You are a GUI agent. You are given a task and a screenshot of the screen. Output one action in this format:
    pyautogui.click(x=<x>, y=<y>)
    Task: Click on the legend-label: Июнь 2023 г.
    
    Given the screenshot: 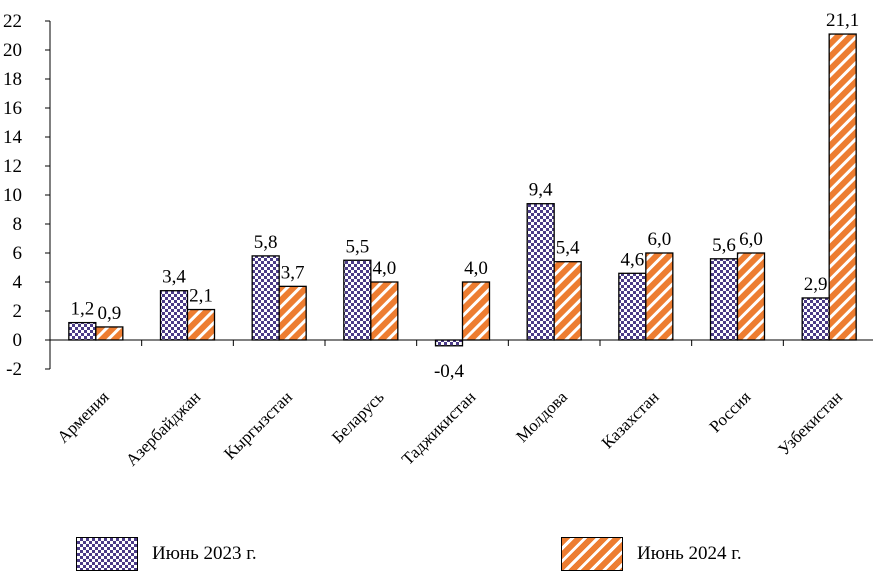 What is the action you would take?
    pyautogui.click(x=204, y=554)
    